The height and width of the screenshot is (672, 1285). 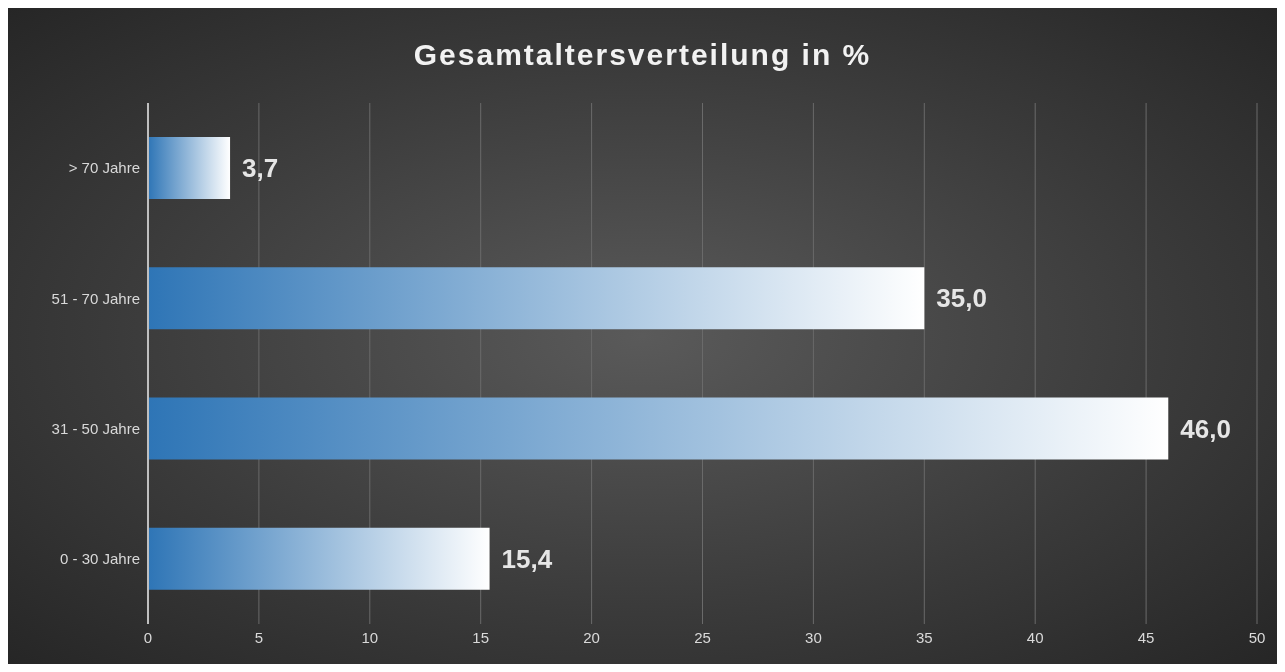 I want to click on y-tick-label: 51 - 70 Jahre, so click(x=95, y=298).